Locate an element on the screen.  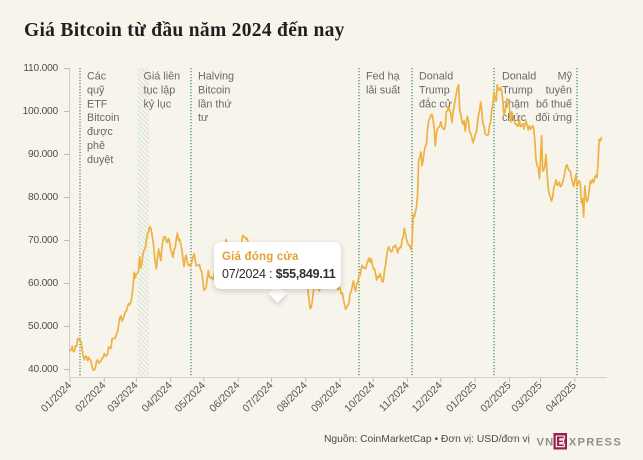
svg-text: 09/2024 is located at coordinates (326, 396).